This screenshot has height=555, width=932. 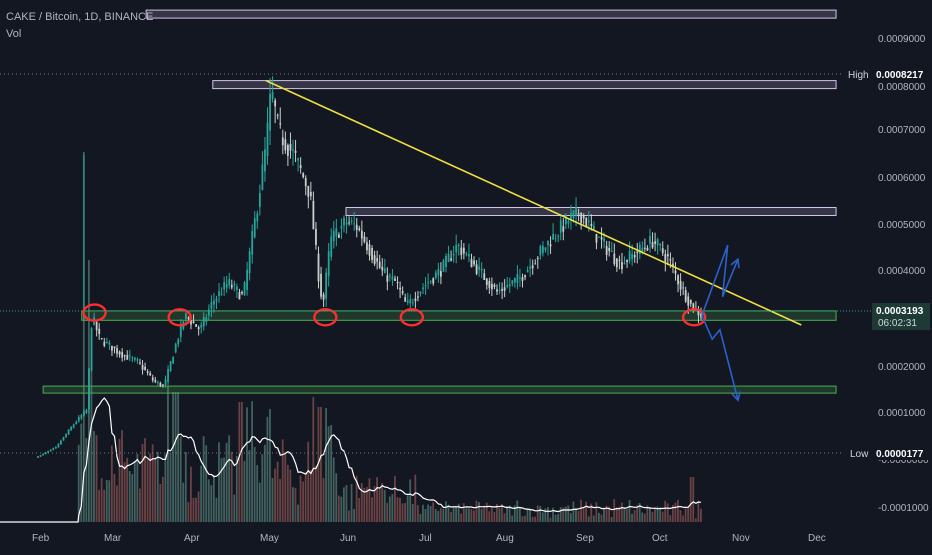 I want to click on low-marker: Low 0.0000177, so click(x=465, y=453).